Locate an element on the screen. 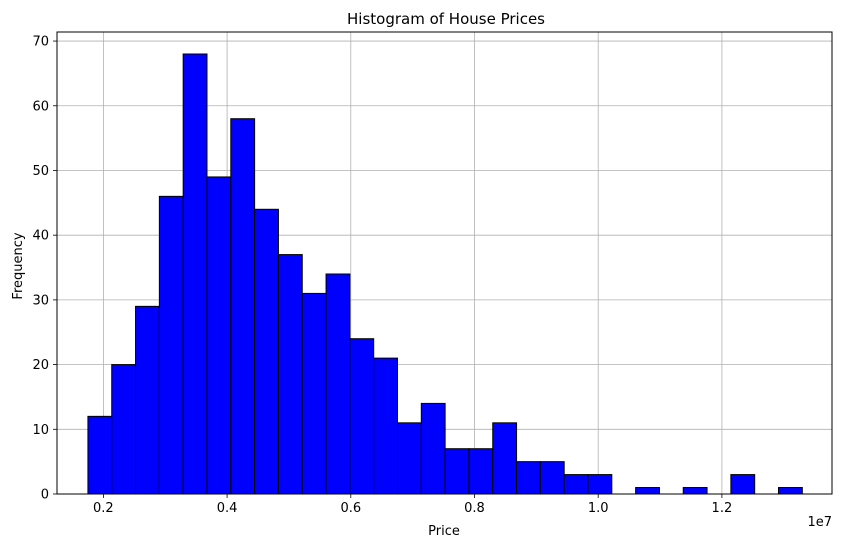  x-tick-label-0: 0.2 is located at coordinates (103, 508).